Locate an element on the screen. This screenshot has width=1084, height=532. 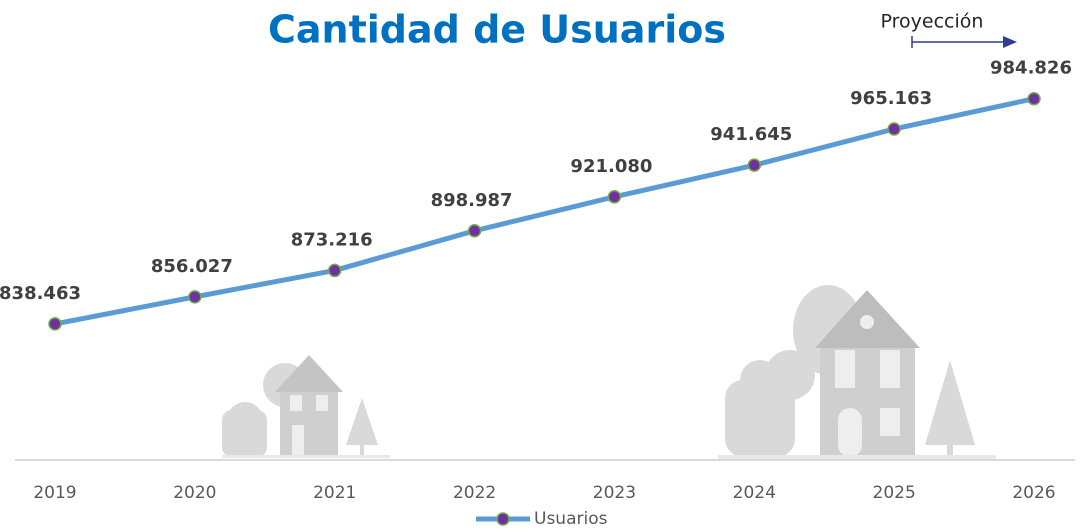
value-label: 921.080 is located at coordinates (611, 166).